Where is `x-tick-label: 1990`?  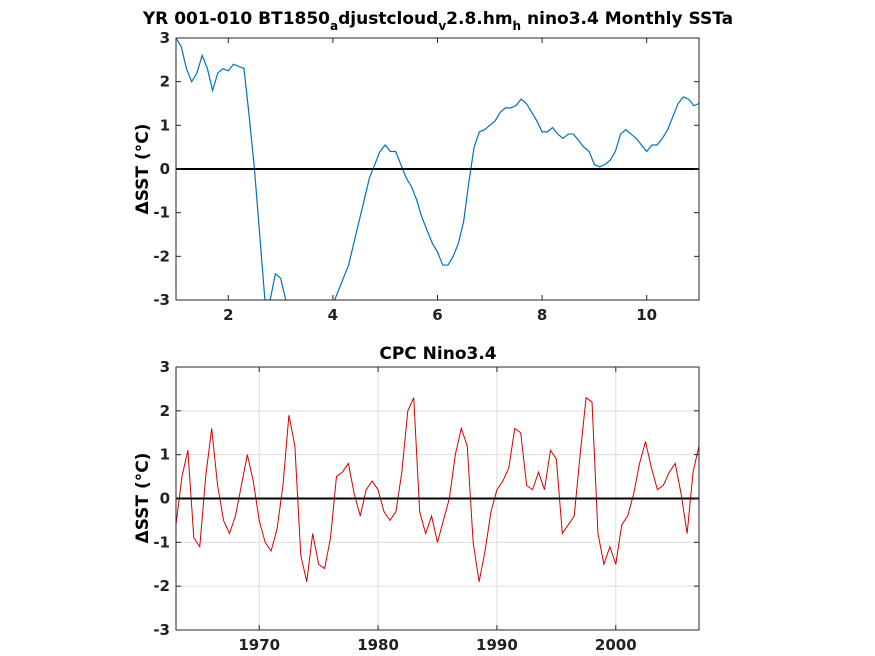
x-tick-label: 1990 is located at coordinates (497, 645).